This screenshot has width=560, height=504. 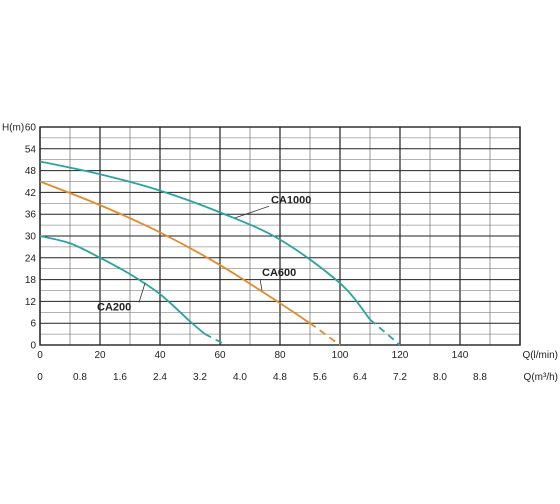 I want to click on y-tick-label: 18, so click(x=31, y=280).